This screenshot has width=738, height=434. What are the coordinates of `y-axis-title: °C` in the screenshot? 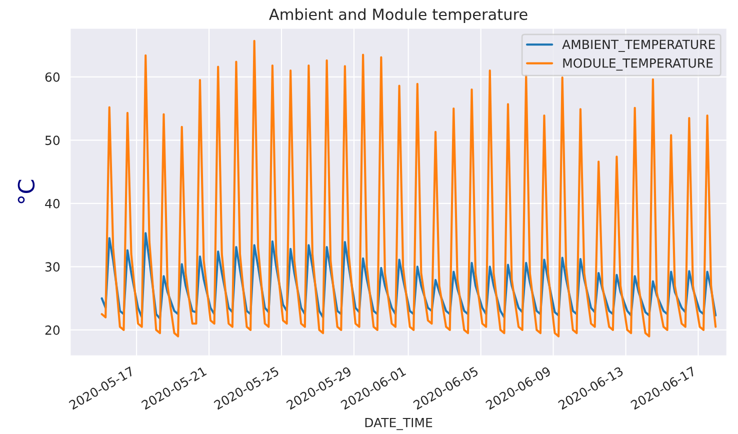 It's located at (26, 192).